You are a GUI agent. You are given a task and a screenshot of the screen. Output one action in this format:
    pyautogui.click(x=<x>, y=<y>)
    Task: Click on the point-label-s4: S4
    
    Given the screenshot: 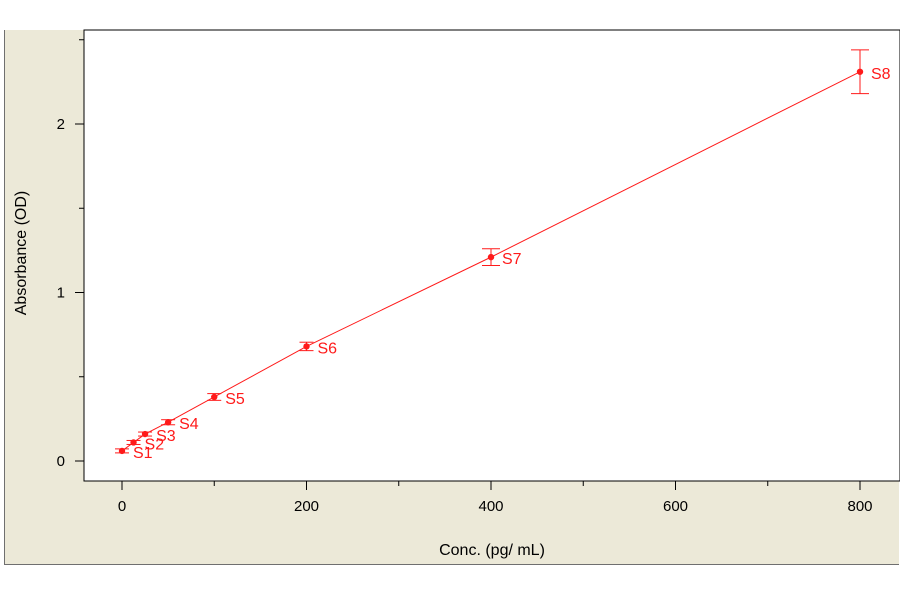 What is the action you would take?
    pyautogui.click(x=189, y=424)
    